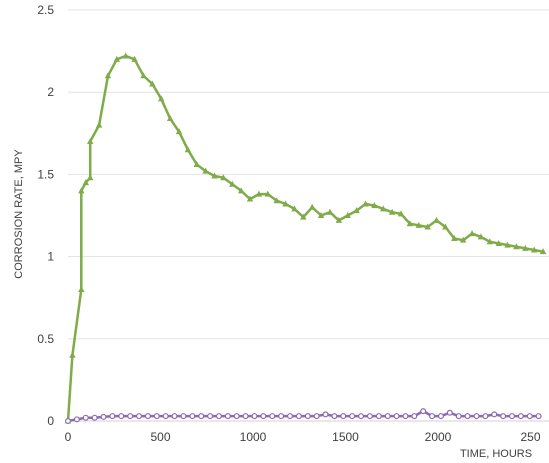  Describe the element at coordinates (45, 174) in the screenshot. I see `y-tick-label: 1.5` at that location.